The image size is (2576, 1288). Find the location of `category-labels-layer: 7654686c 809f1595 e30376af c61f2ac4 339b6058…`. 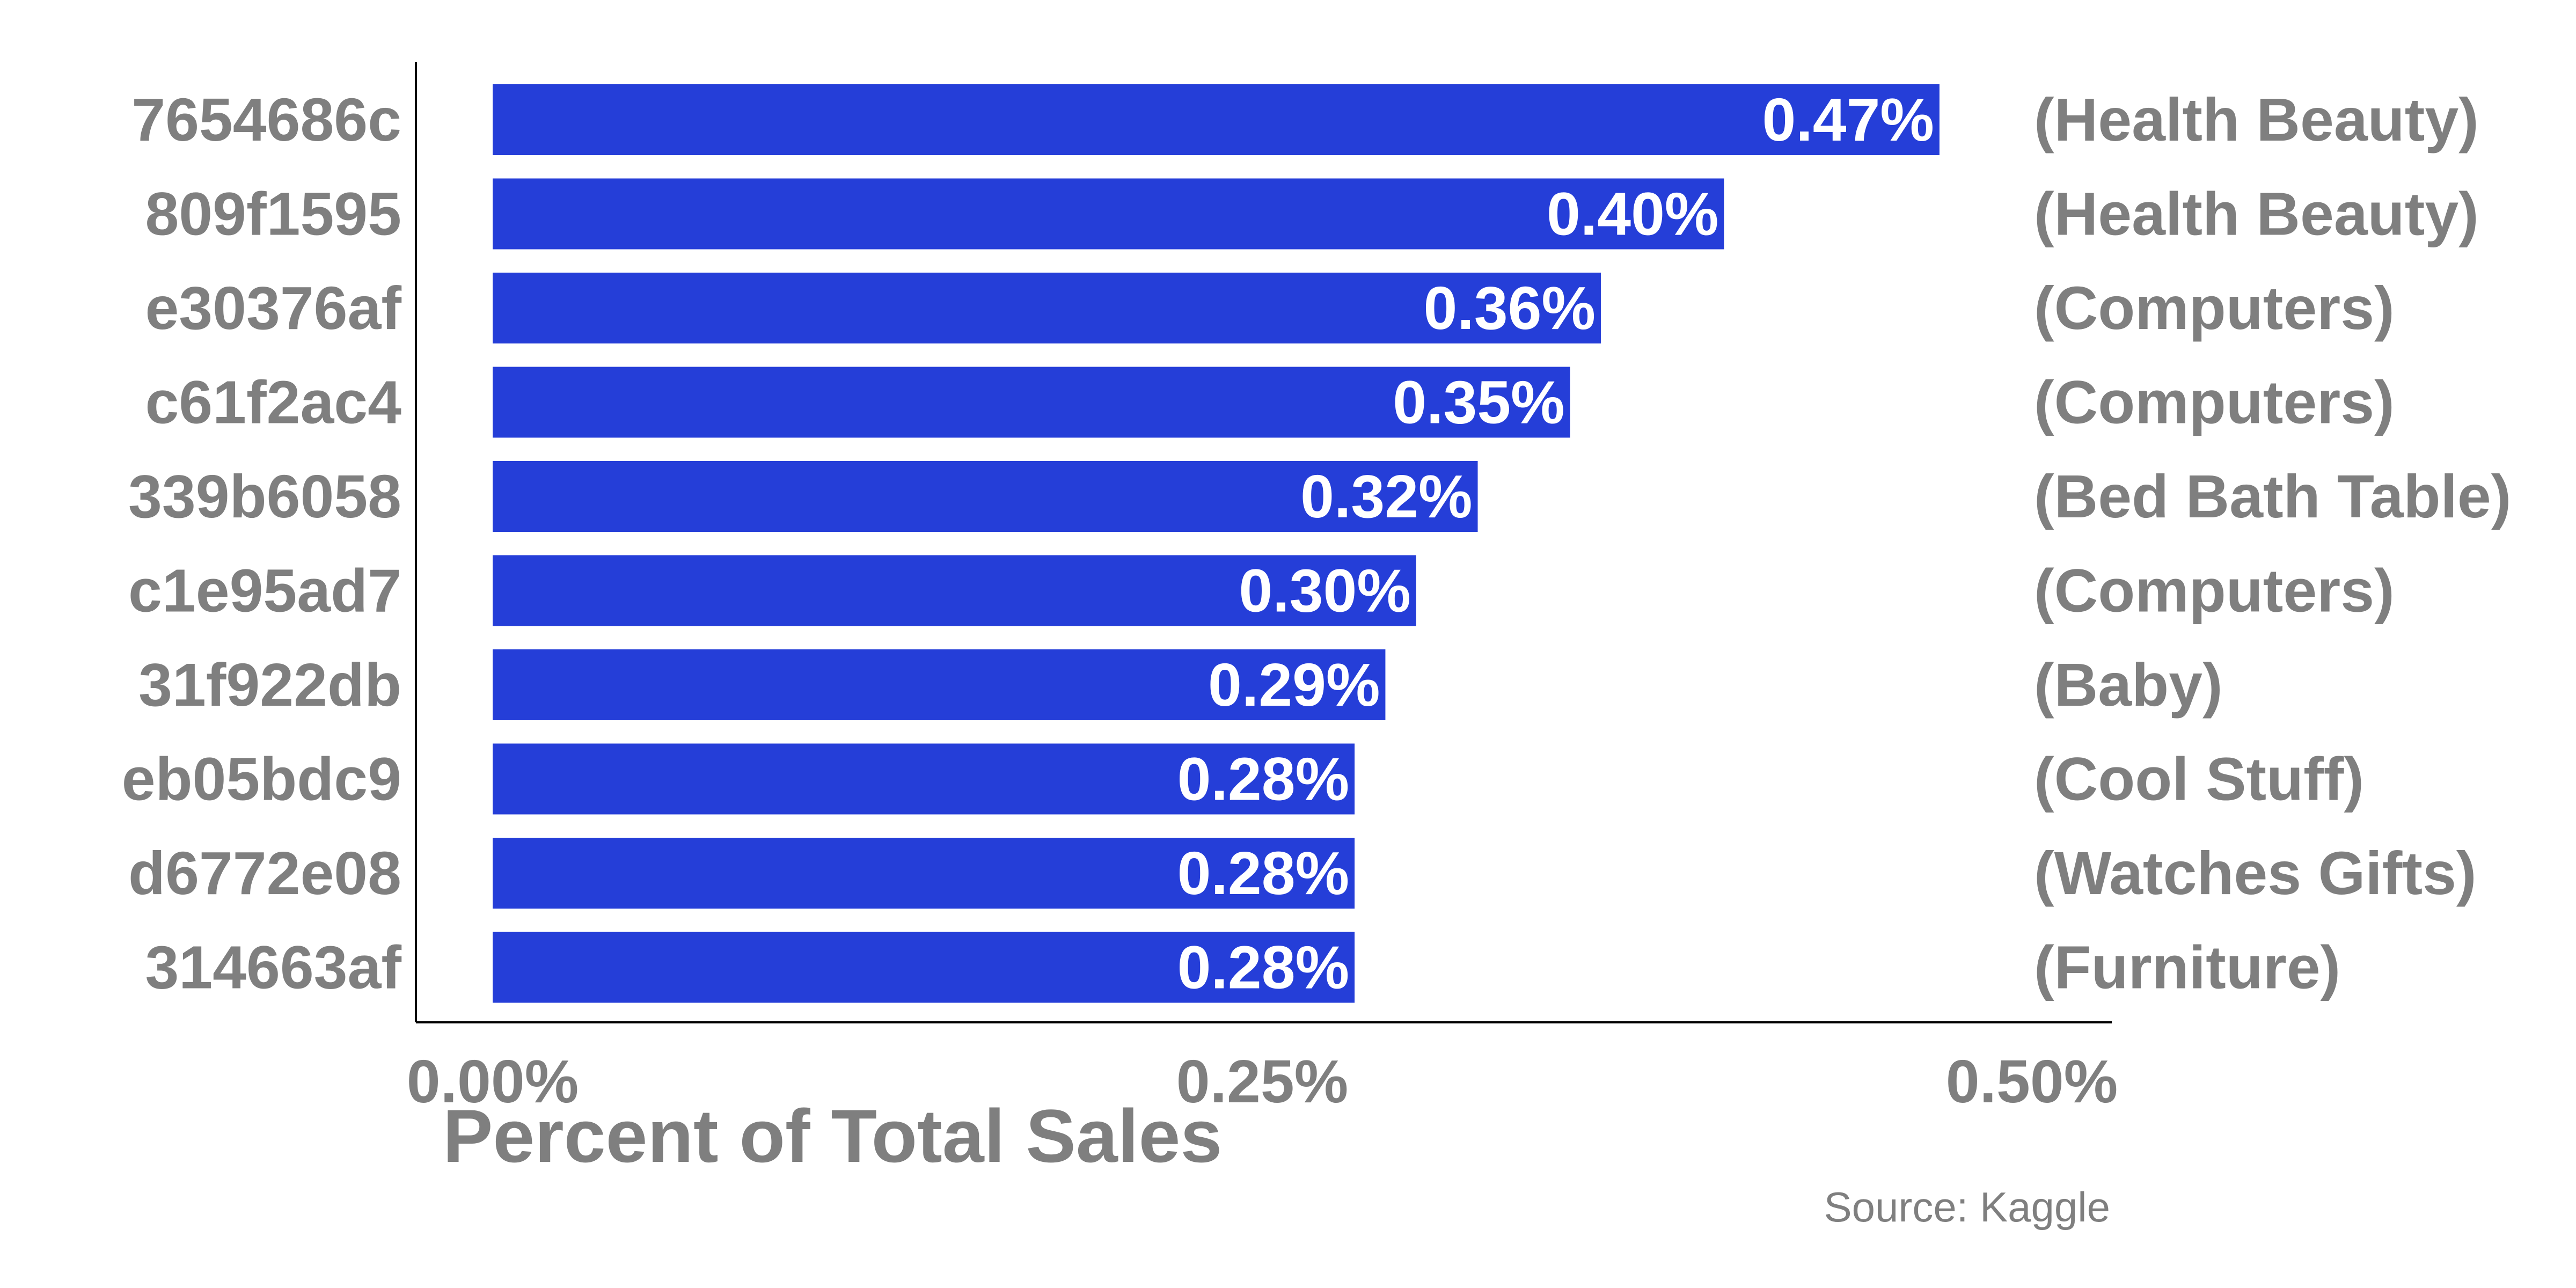

category-labels-layer: 7654686c 809f1595 e30376af c61f2ac4 339b6058… is located at coordinates (262, 543).